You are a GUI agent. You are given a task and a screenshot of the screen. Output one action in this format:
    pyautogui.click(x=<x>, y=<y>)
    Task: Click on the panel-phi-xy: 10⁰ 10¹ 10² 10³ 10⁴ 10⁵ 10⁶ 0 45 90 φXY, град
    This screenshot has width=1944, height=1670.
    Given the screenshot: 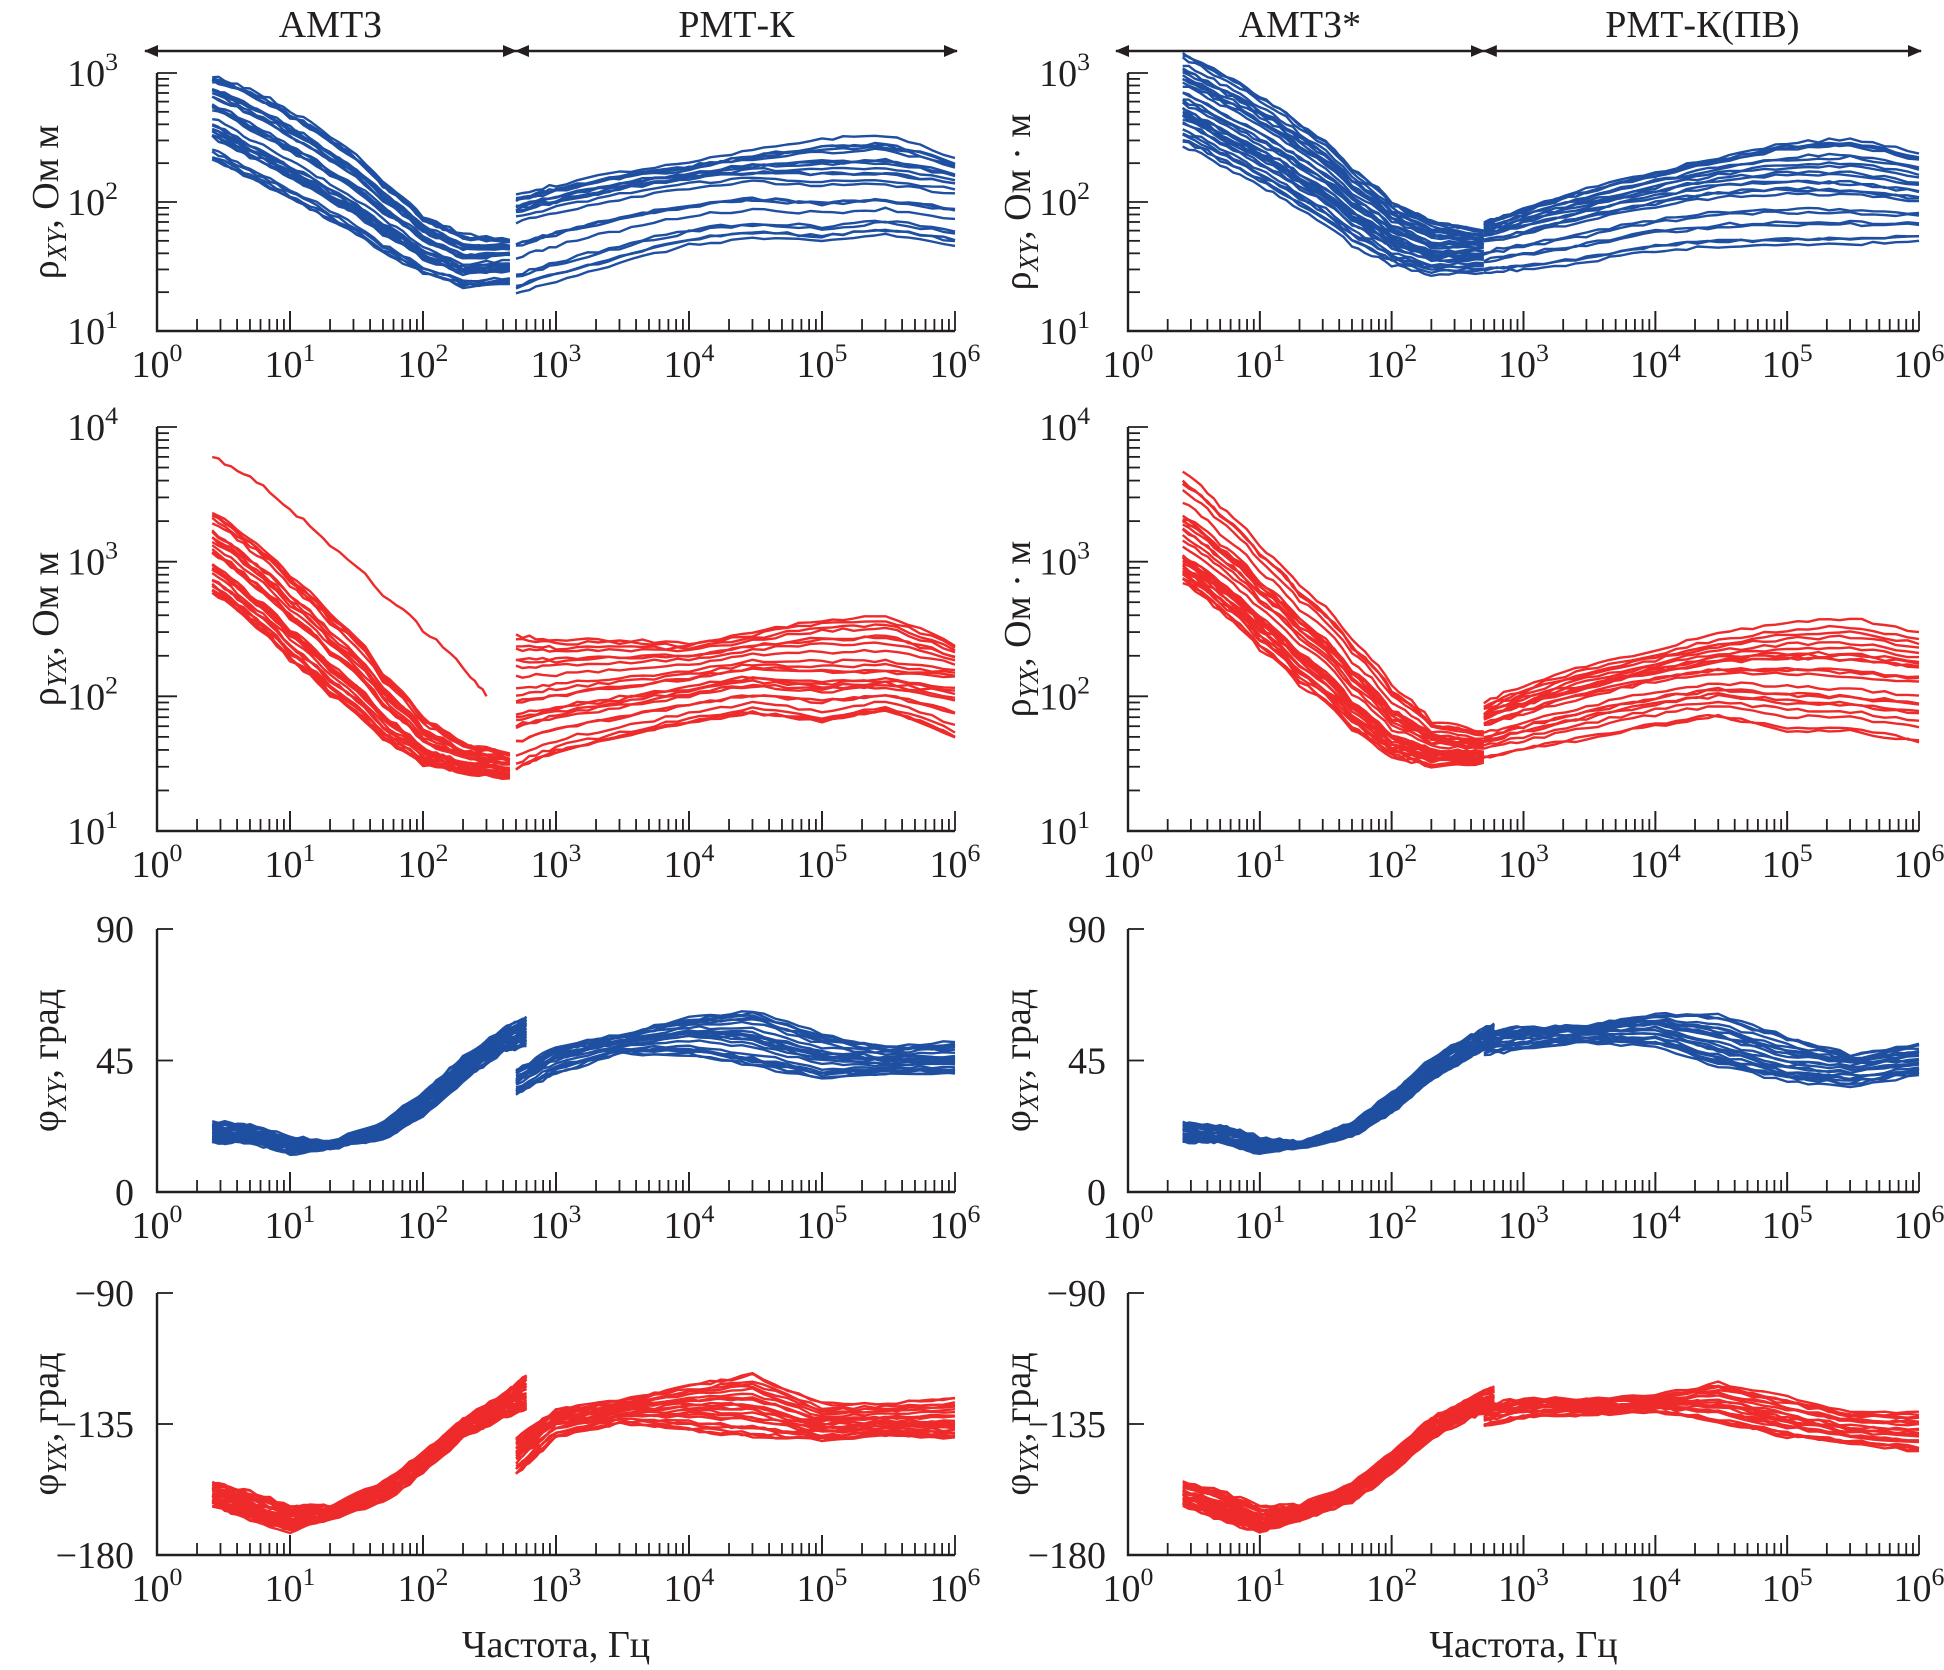 What is the action you would take?
    pyautogui.click(x=503, y=1078)
    